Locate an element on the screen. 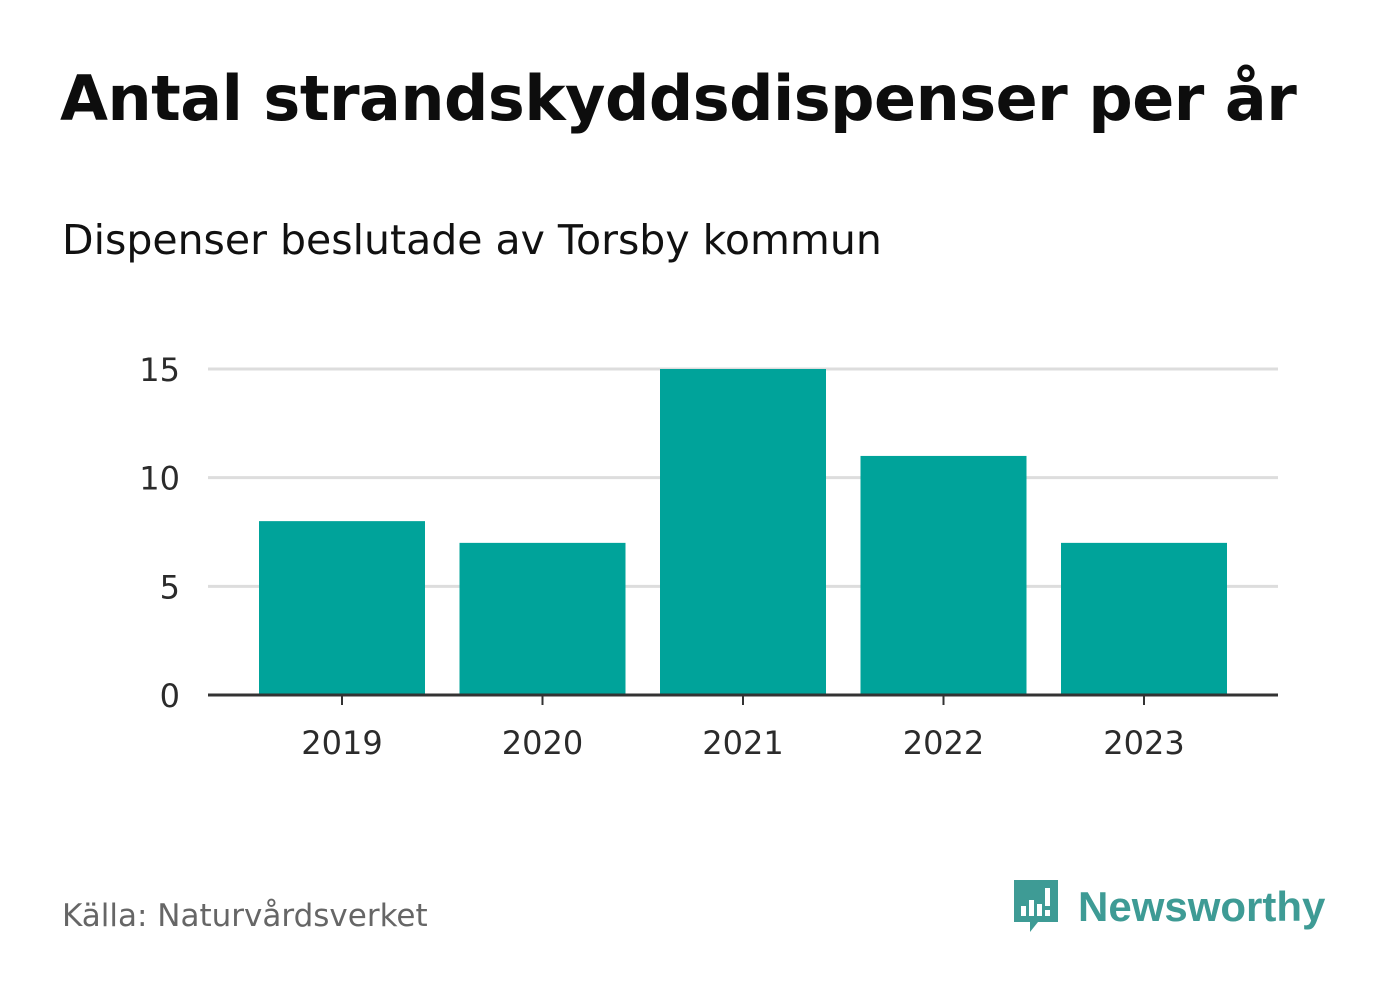 This screenshot has height=999, width=1382. x-tick-label: 2021 is located at coordinates (742, 743).